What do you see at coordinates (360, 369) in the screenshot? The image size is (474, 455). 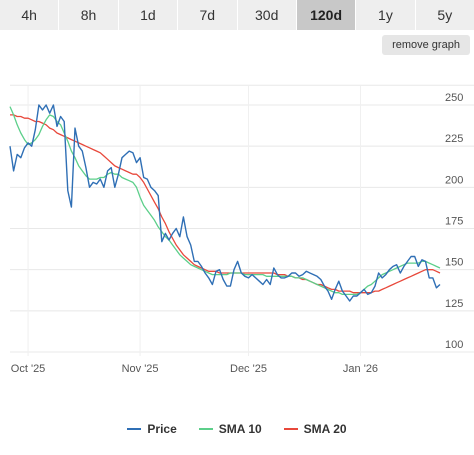 I see `x-tick-label: Jan '26` at bounding box center [360, 369].